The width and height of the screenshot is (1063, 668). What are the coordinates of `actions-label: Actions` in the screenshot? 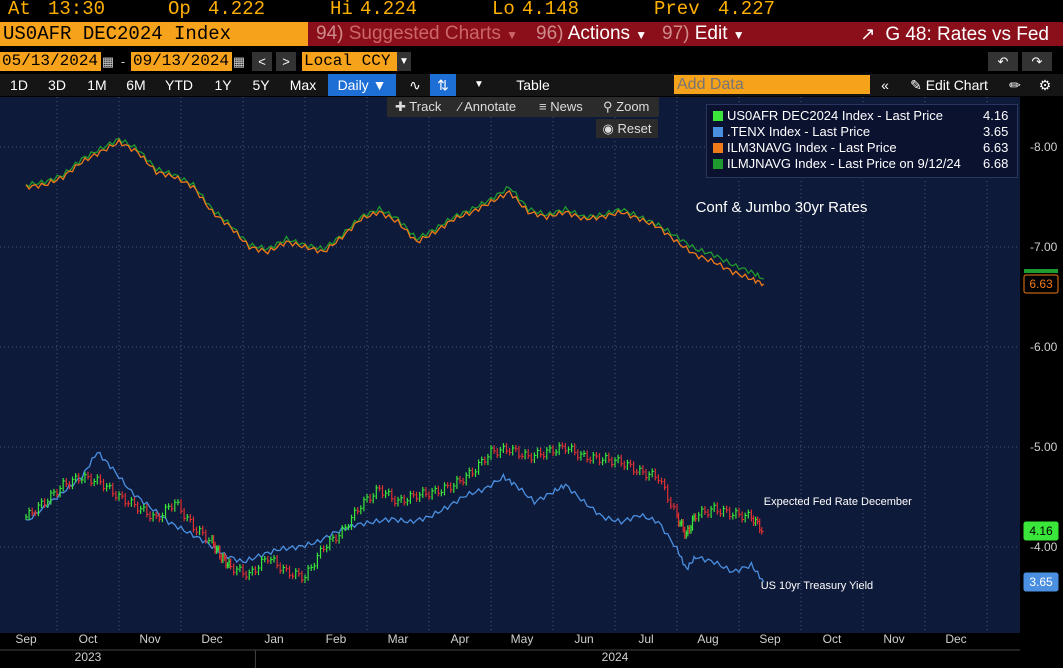 It's located at (599, 33).